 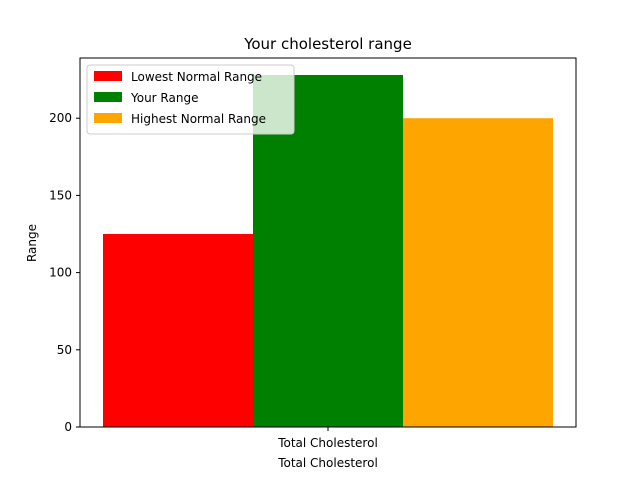 What do you see at coordinates (32, 243) in the screenshot?
I see `y-axis-label: Range` at bounding box center [32, 243].